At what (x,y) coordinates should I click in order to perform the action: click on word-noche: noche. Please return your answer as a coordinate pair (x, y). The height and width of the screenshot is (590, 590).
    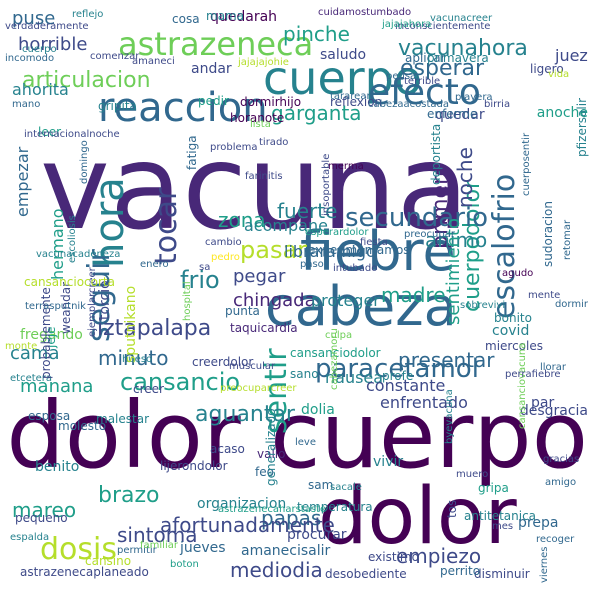
    Looking at the image, I should click on (465, 177).